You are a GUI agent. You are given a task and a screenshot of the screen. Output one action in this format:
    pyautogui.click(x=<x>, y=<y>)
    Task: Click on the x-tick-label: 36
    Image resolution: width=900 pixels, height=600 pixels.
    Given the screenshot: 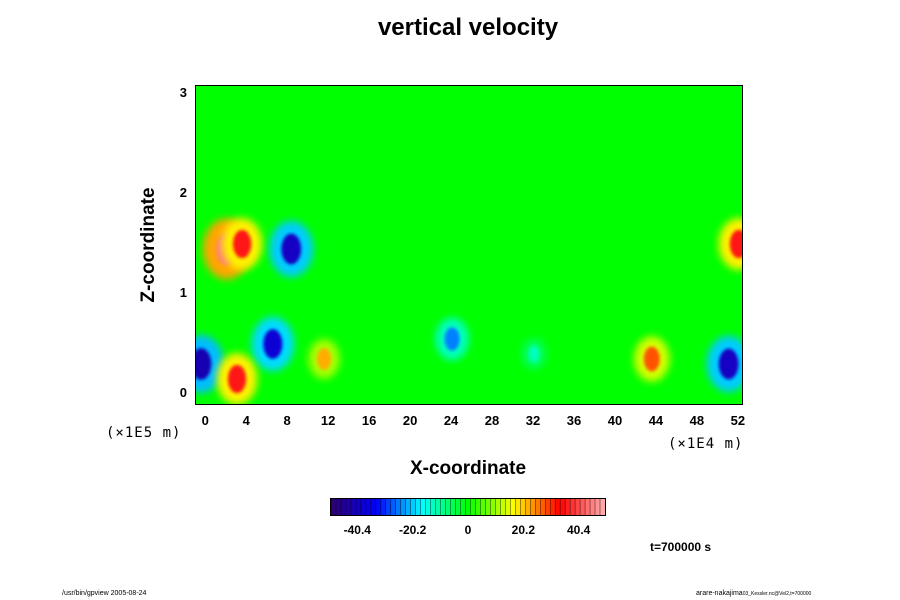 What is the action you would take?
    pyautogui.click(x=574, y=420)
    